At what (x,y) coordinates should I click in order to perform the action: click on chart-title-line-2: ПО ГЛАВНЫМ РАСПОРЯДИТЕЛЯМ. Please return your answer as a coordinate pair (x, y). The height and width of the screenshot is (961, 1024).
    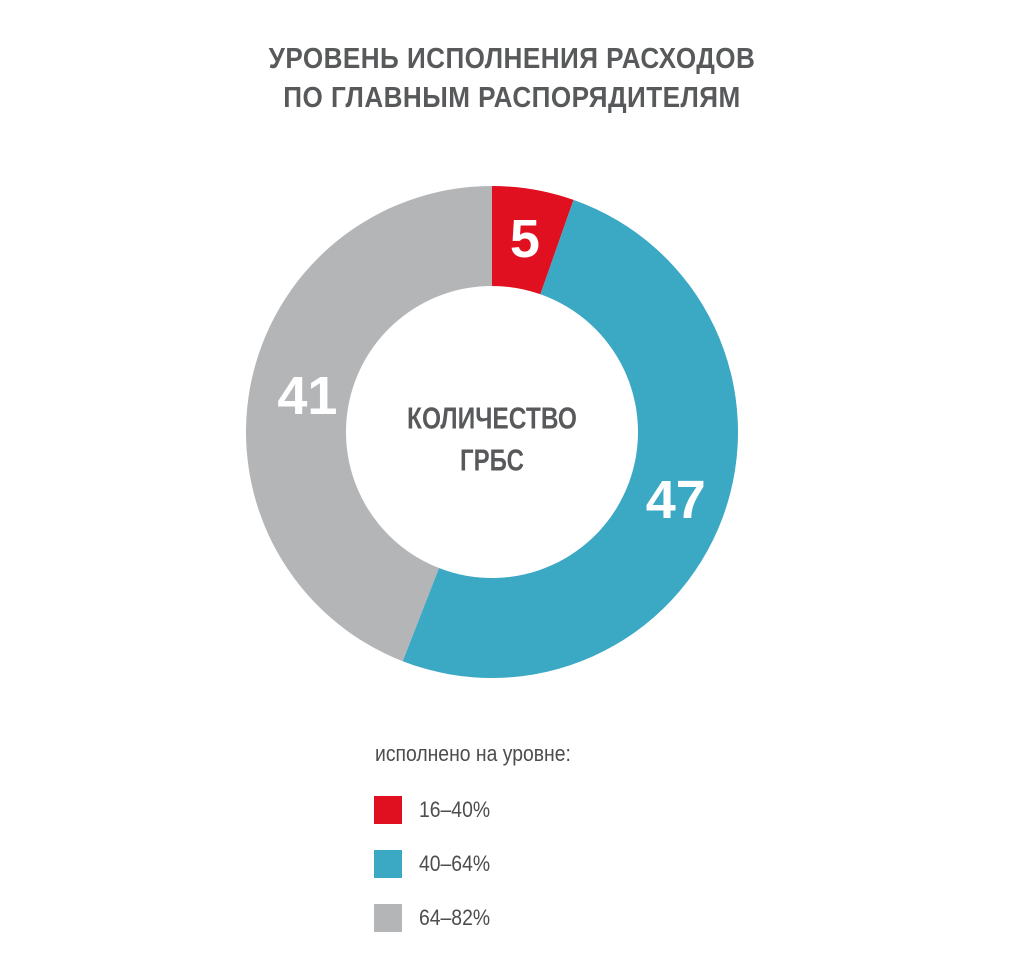
    Looking at the image, I should click on (512, 98).